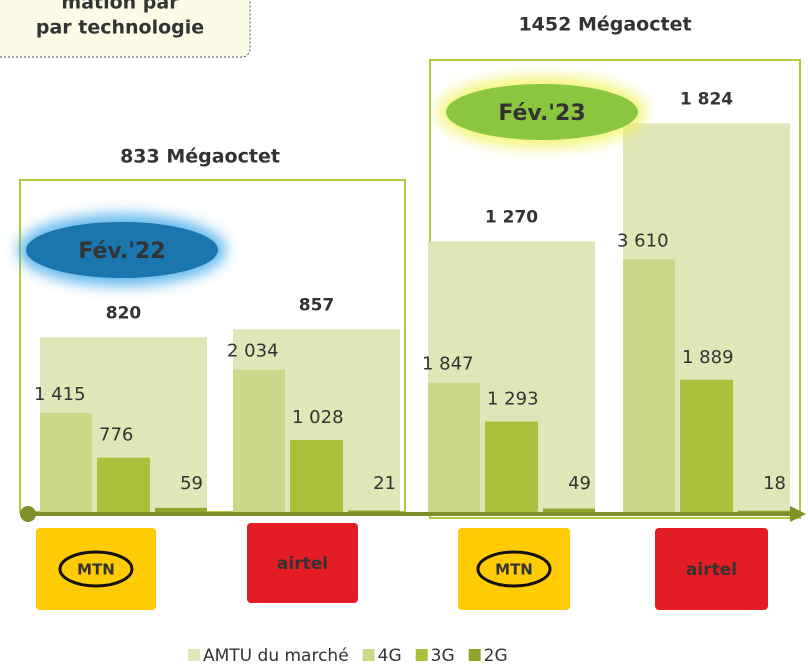 This screenshot has height=670, width=808. What do you see at coordinates (116, 435) in the screenshot?
I see `value-label: 776` at bounding box center [116, 435].